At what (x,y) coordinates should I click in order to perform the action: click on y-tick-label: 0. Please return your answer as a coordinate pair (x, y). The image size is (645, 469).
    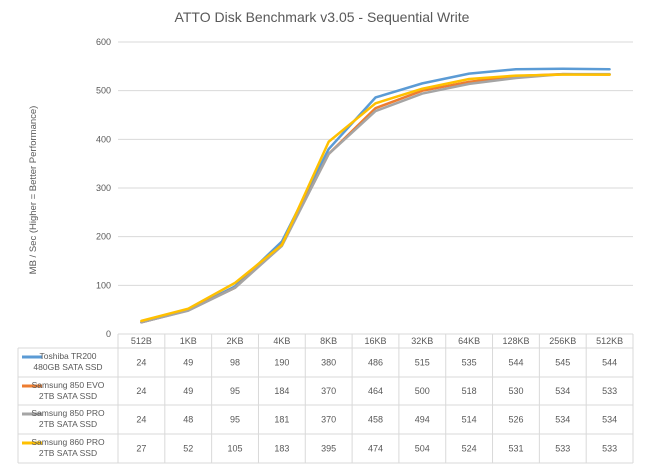
    Looking at the image, I should click on (108, 334).